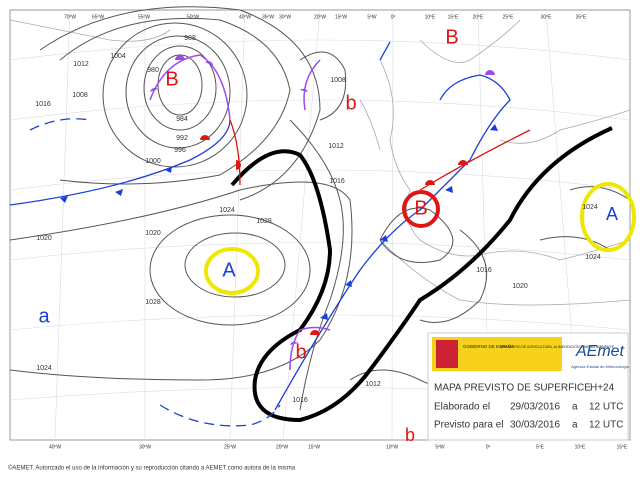  Describe the element at coordinates (190, 38) in the screenshot. I see `isobar-label: 988` at that location.